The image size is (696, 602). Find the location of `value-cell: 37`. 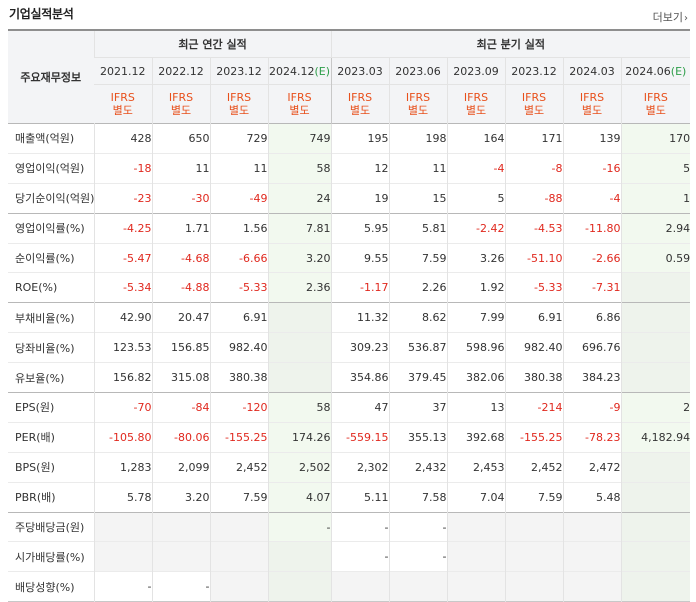

value-cell: 37 is located at coordinates (418, 407).